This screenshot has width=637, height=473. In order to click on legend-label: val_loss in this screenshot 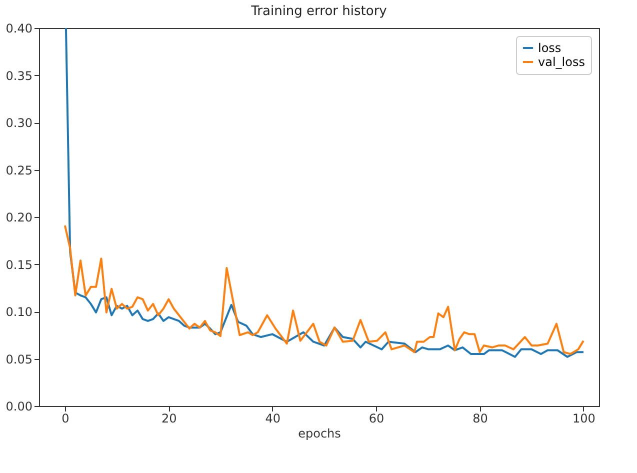, I will do `click(561, 62)`.